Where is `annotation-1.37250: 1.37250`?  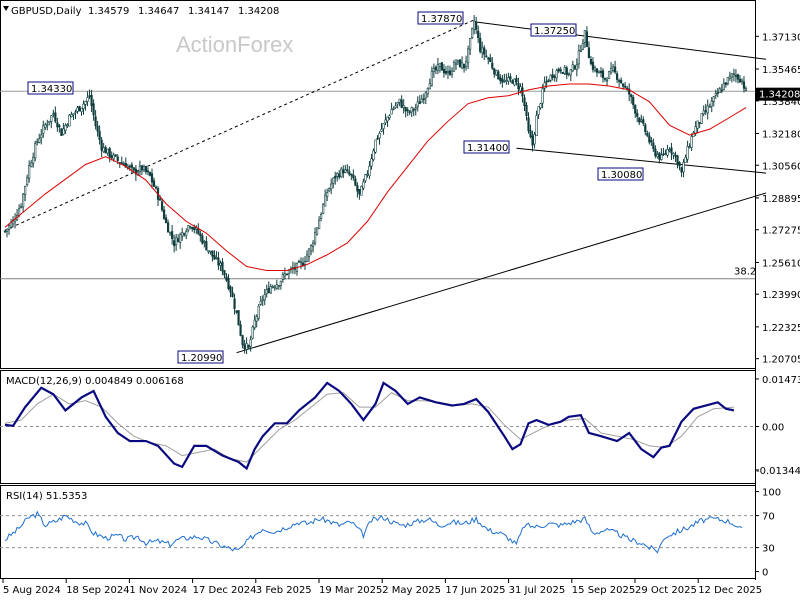 annotation-1.37250: 1.37250 is located at coordinates (553, 30).